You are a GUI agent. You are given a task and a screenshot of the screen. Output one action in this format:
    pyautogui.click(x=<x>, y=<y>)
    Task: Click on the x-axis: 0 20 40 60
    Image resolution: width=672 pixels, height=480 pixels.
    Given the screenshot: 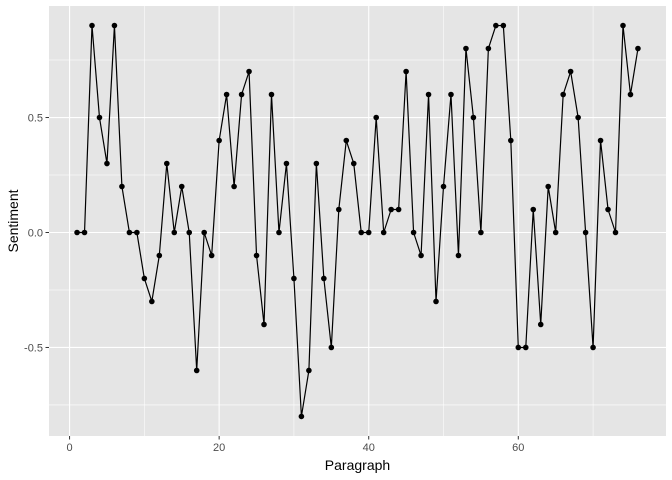 What is the action you would take?
    pyautogui.click(x=295, y=445)
    